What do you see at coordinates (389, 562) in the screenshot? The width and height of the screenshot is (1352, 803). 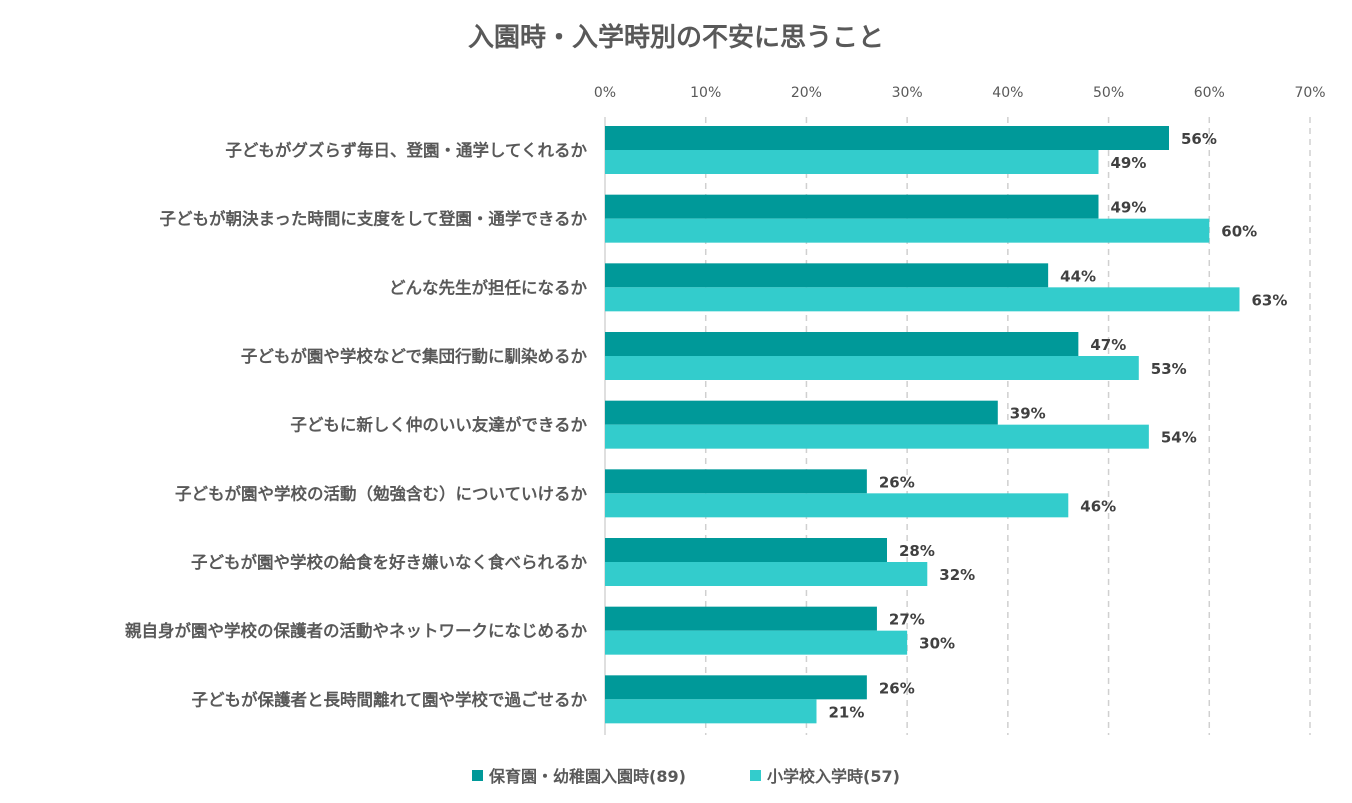 I see `category-label: 子どもが園や学校の給食を好き嫌いなく食べられるか` at bounding box center [389, 562].